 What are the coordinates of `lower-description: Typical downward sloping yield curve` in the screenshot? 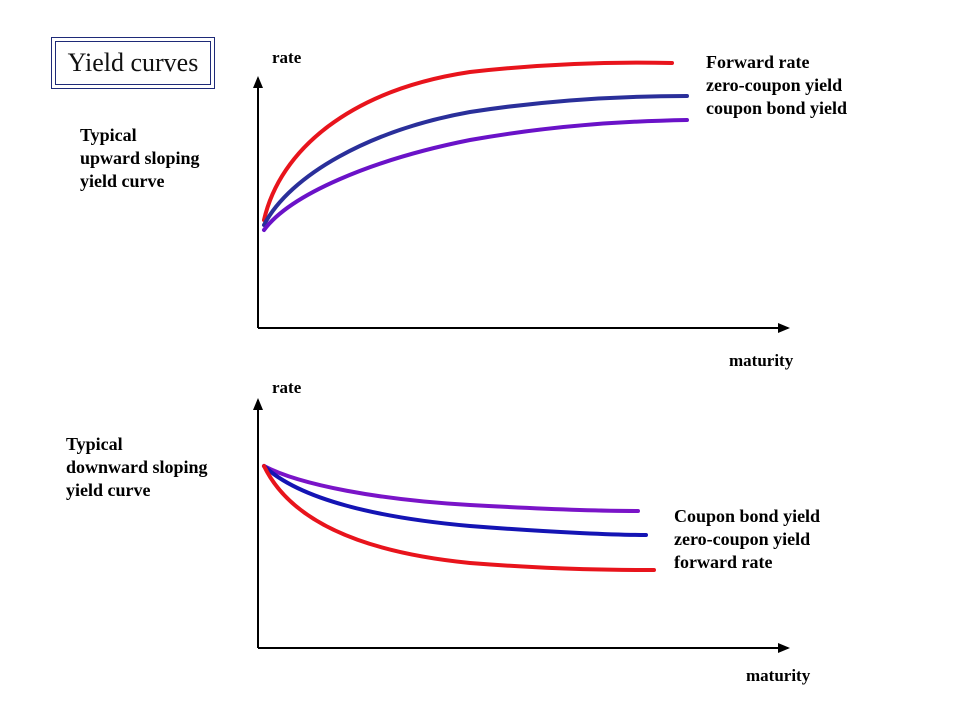 It's located at (137, 467).